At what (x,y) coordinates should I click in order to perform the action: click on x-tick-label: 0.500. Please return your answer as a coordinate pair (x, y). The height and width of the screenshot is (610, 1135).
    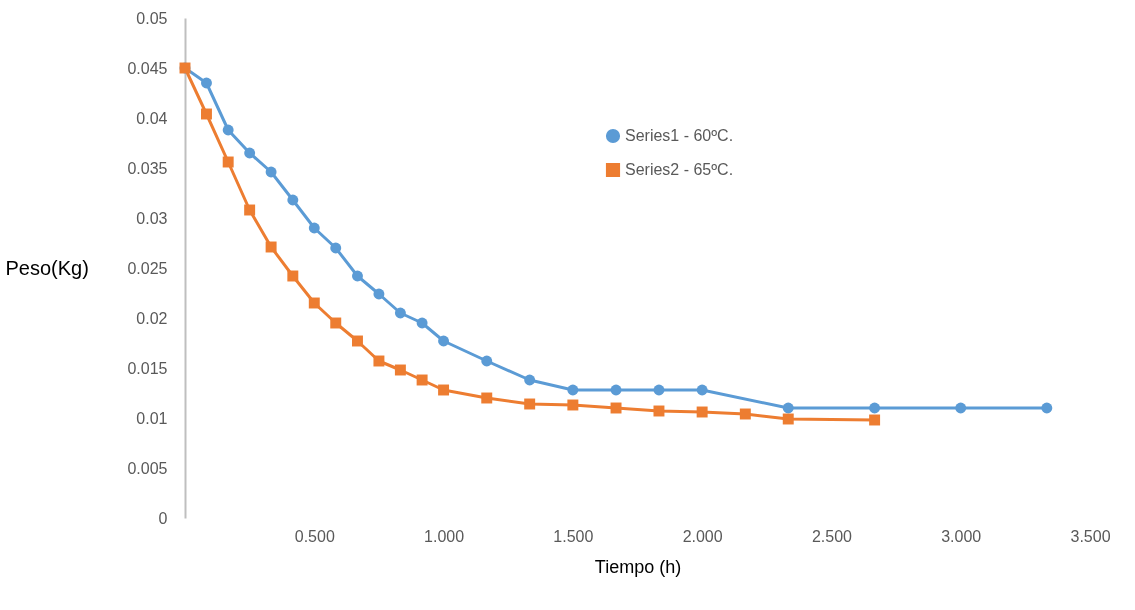
    Looking at the image, I should click on (314, 536).